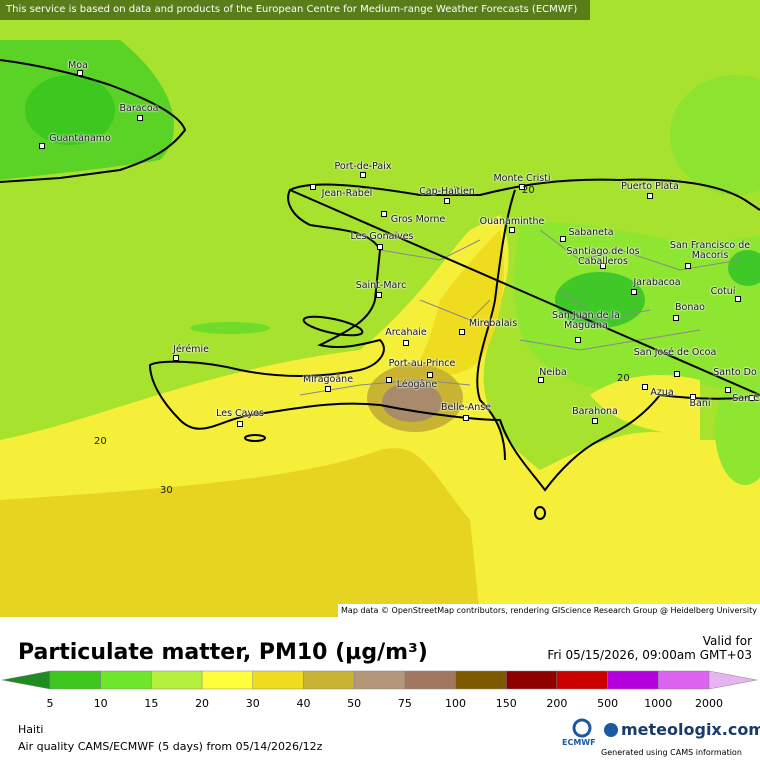 The height and width of the screenshot is (760, 760). I want to click on city-label: Santo Do, so click(735, 372).